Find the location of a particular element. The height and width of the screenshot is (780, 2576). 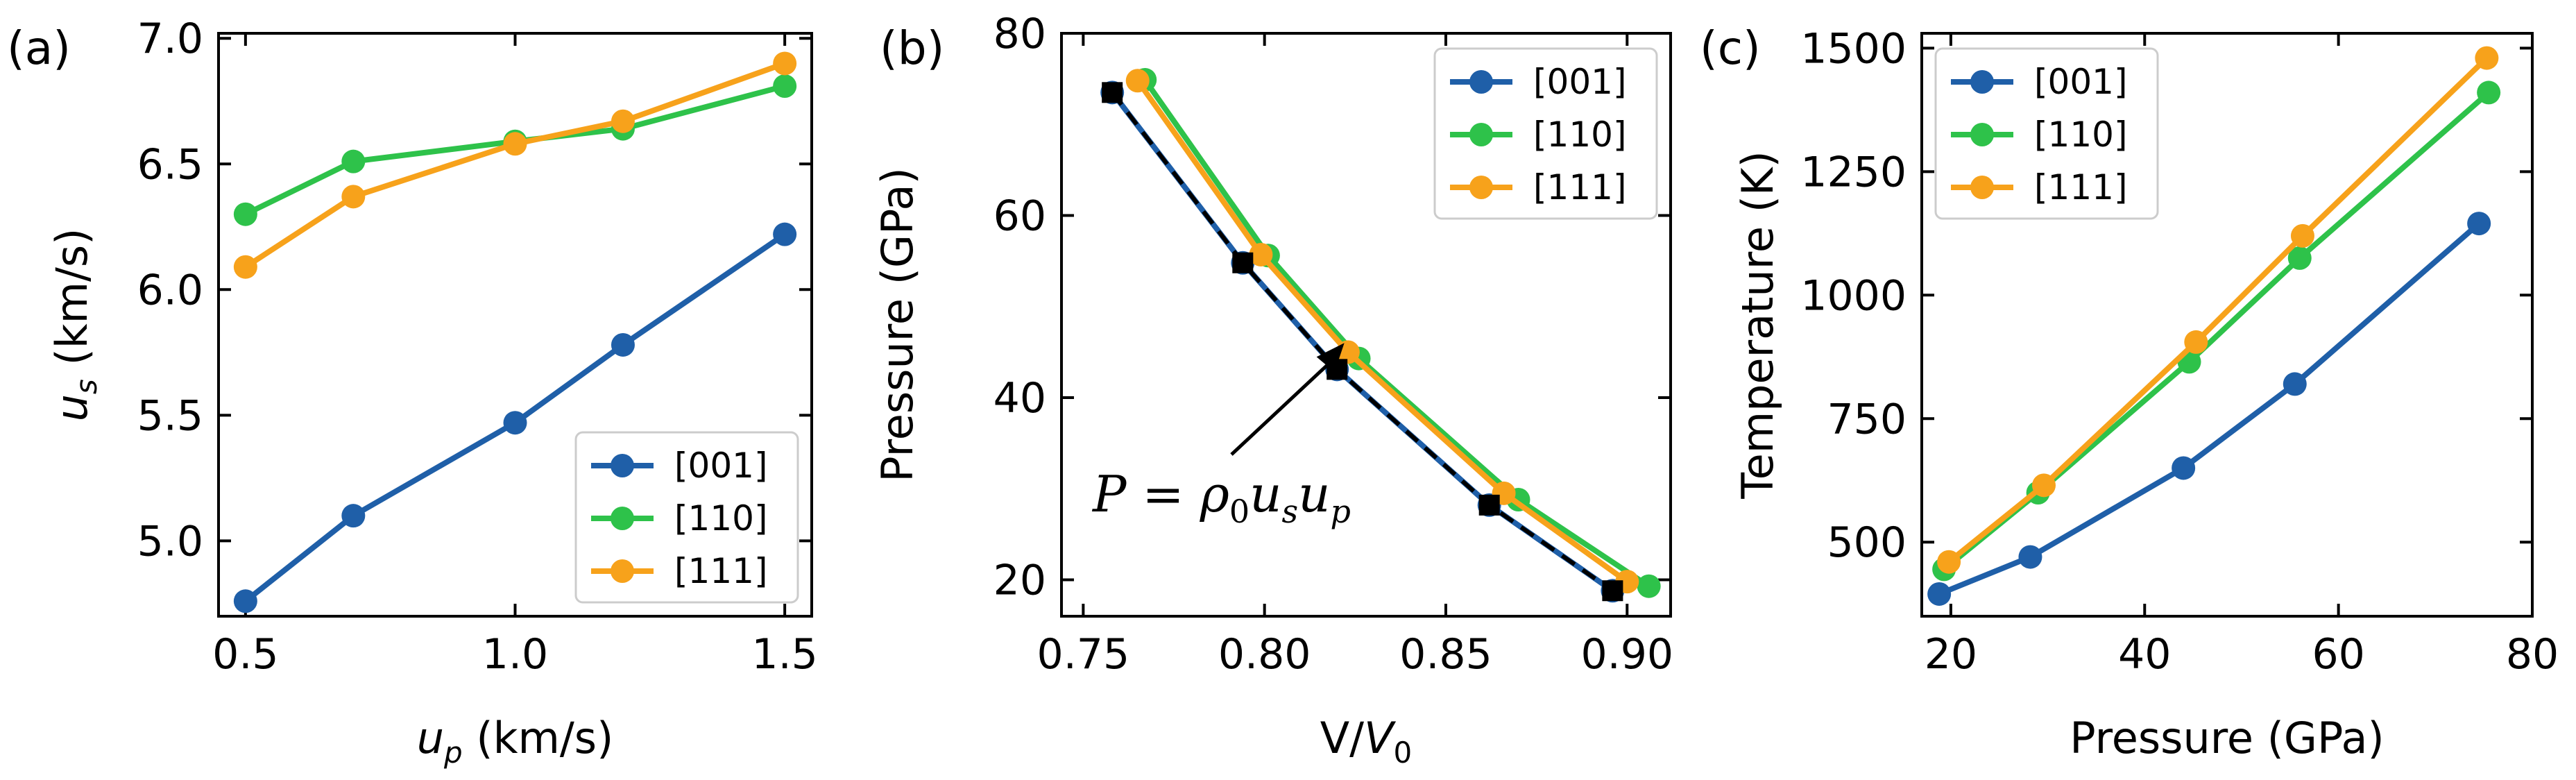

x-axis-title: V/V0 is located at coordinates (1366, 741).